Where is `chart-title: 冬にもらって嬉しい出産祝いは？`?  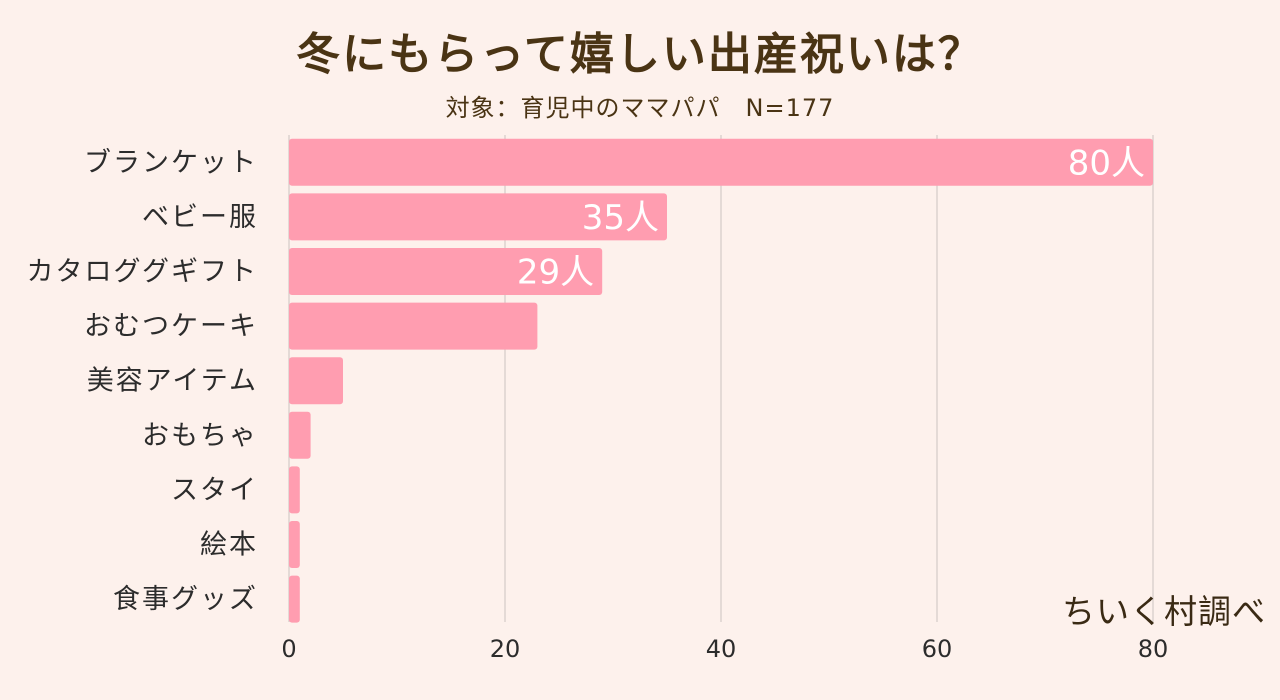 chart-title: 冬にもらって嬉しい出産祝いは？ is located at coordinates (640, 54).